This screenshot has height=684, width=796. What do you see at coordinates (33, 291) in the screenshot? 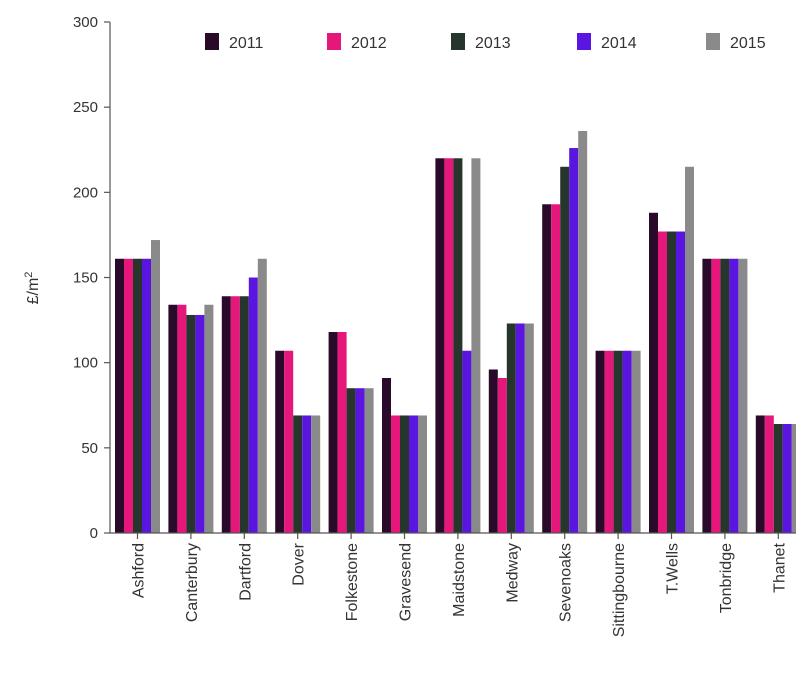
I see `y-axis-label-text: £/m` at bounding box center [33, 291].